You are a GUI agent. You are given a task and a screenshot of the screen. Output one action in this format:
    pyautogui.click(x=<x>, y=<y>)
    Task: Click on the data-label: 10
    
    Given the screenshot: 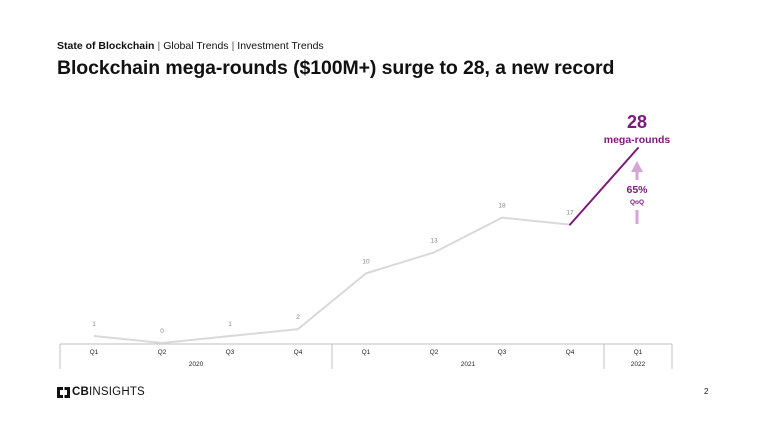 What is the action you would take?
    pyautogui.click(x=366, y=261)
    